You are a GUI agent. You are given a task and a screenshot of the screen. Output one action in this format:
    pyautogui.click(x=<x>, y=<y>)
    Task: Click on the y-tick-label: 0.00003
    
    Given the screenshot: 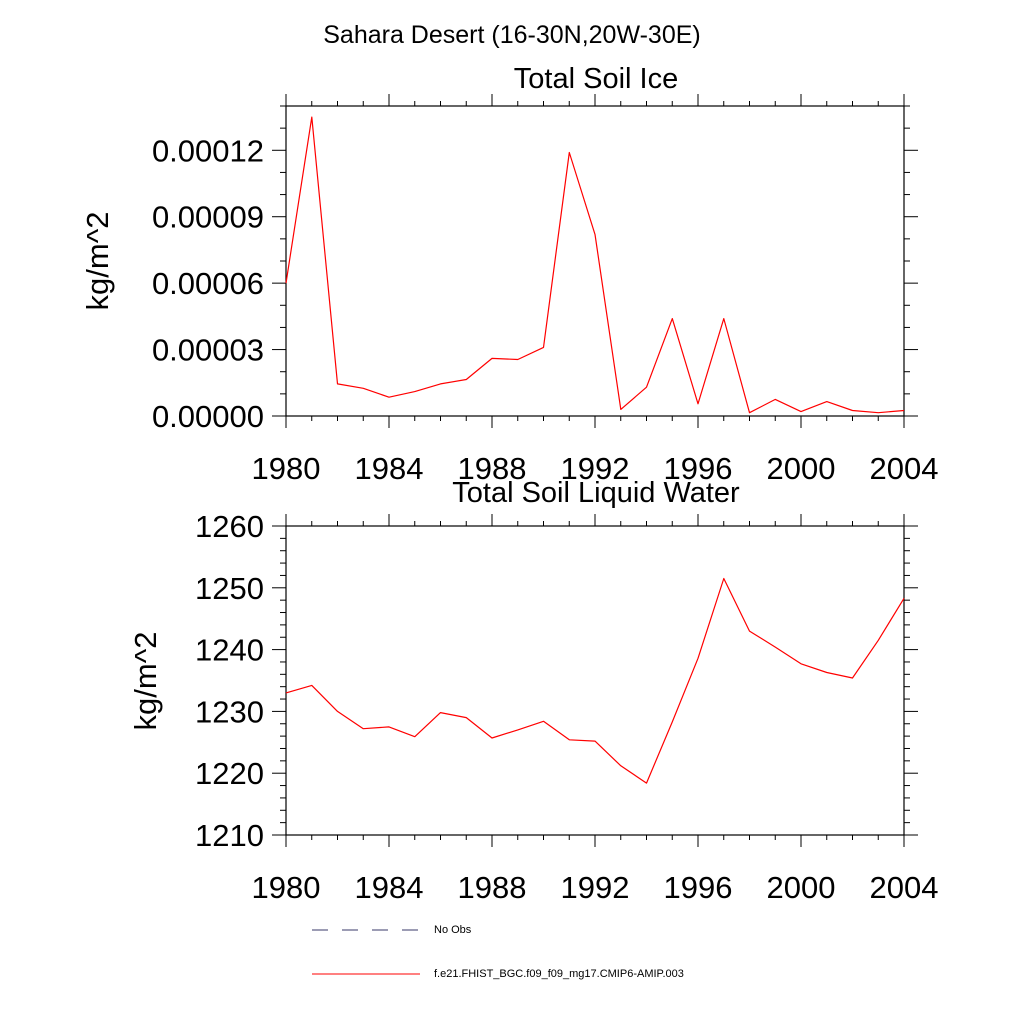 What is the action you would take?
    pyautogui.click(x=208, y=350)
    